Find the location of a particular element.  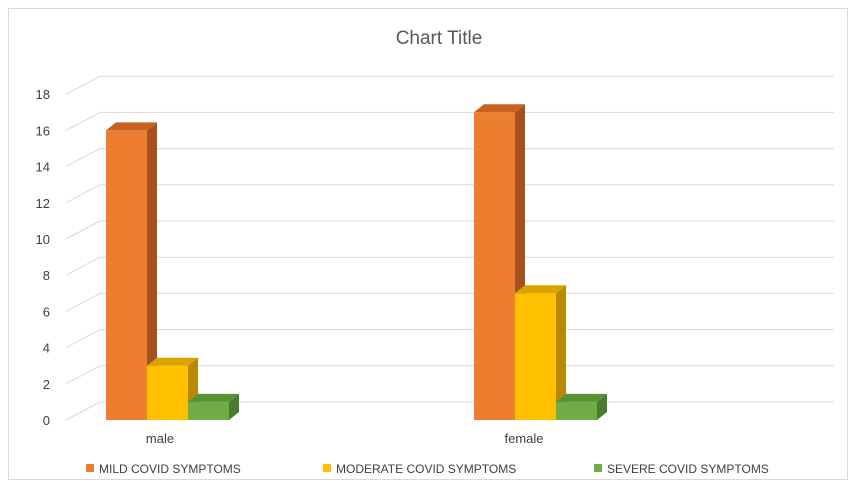

x-category-label: male is located at coordinates (160, 438).